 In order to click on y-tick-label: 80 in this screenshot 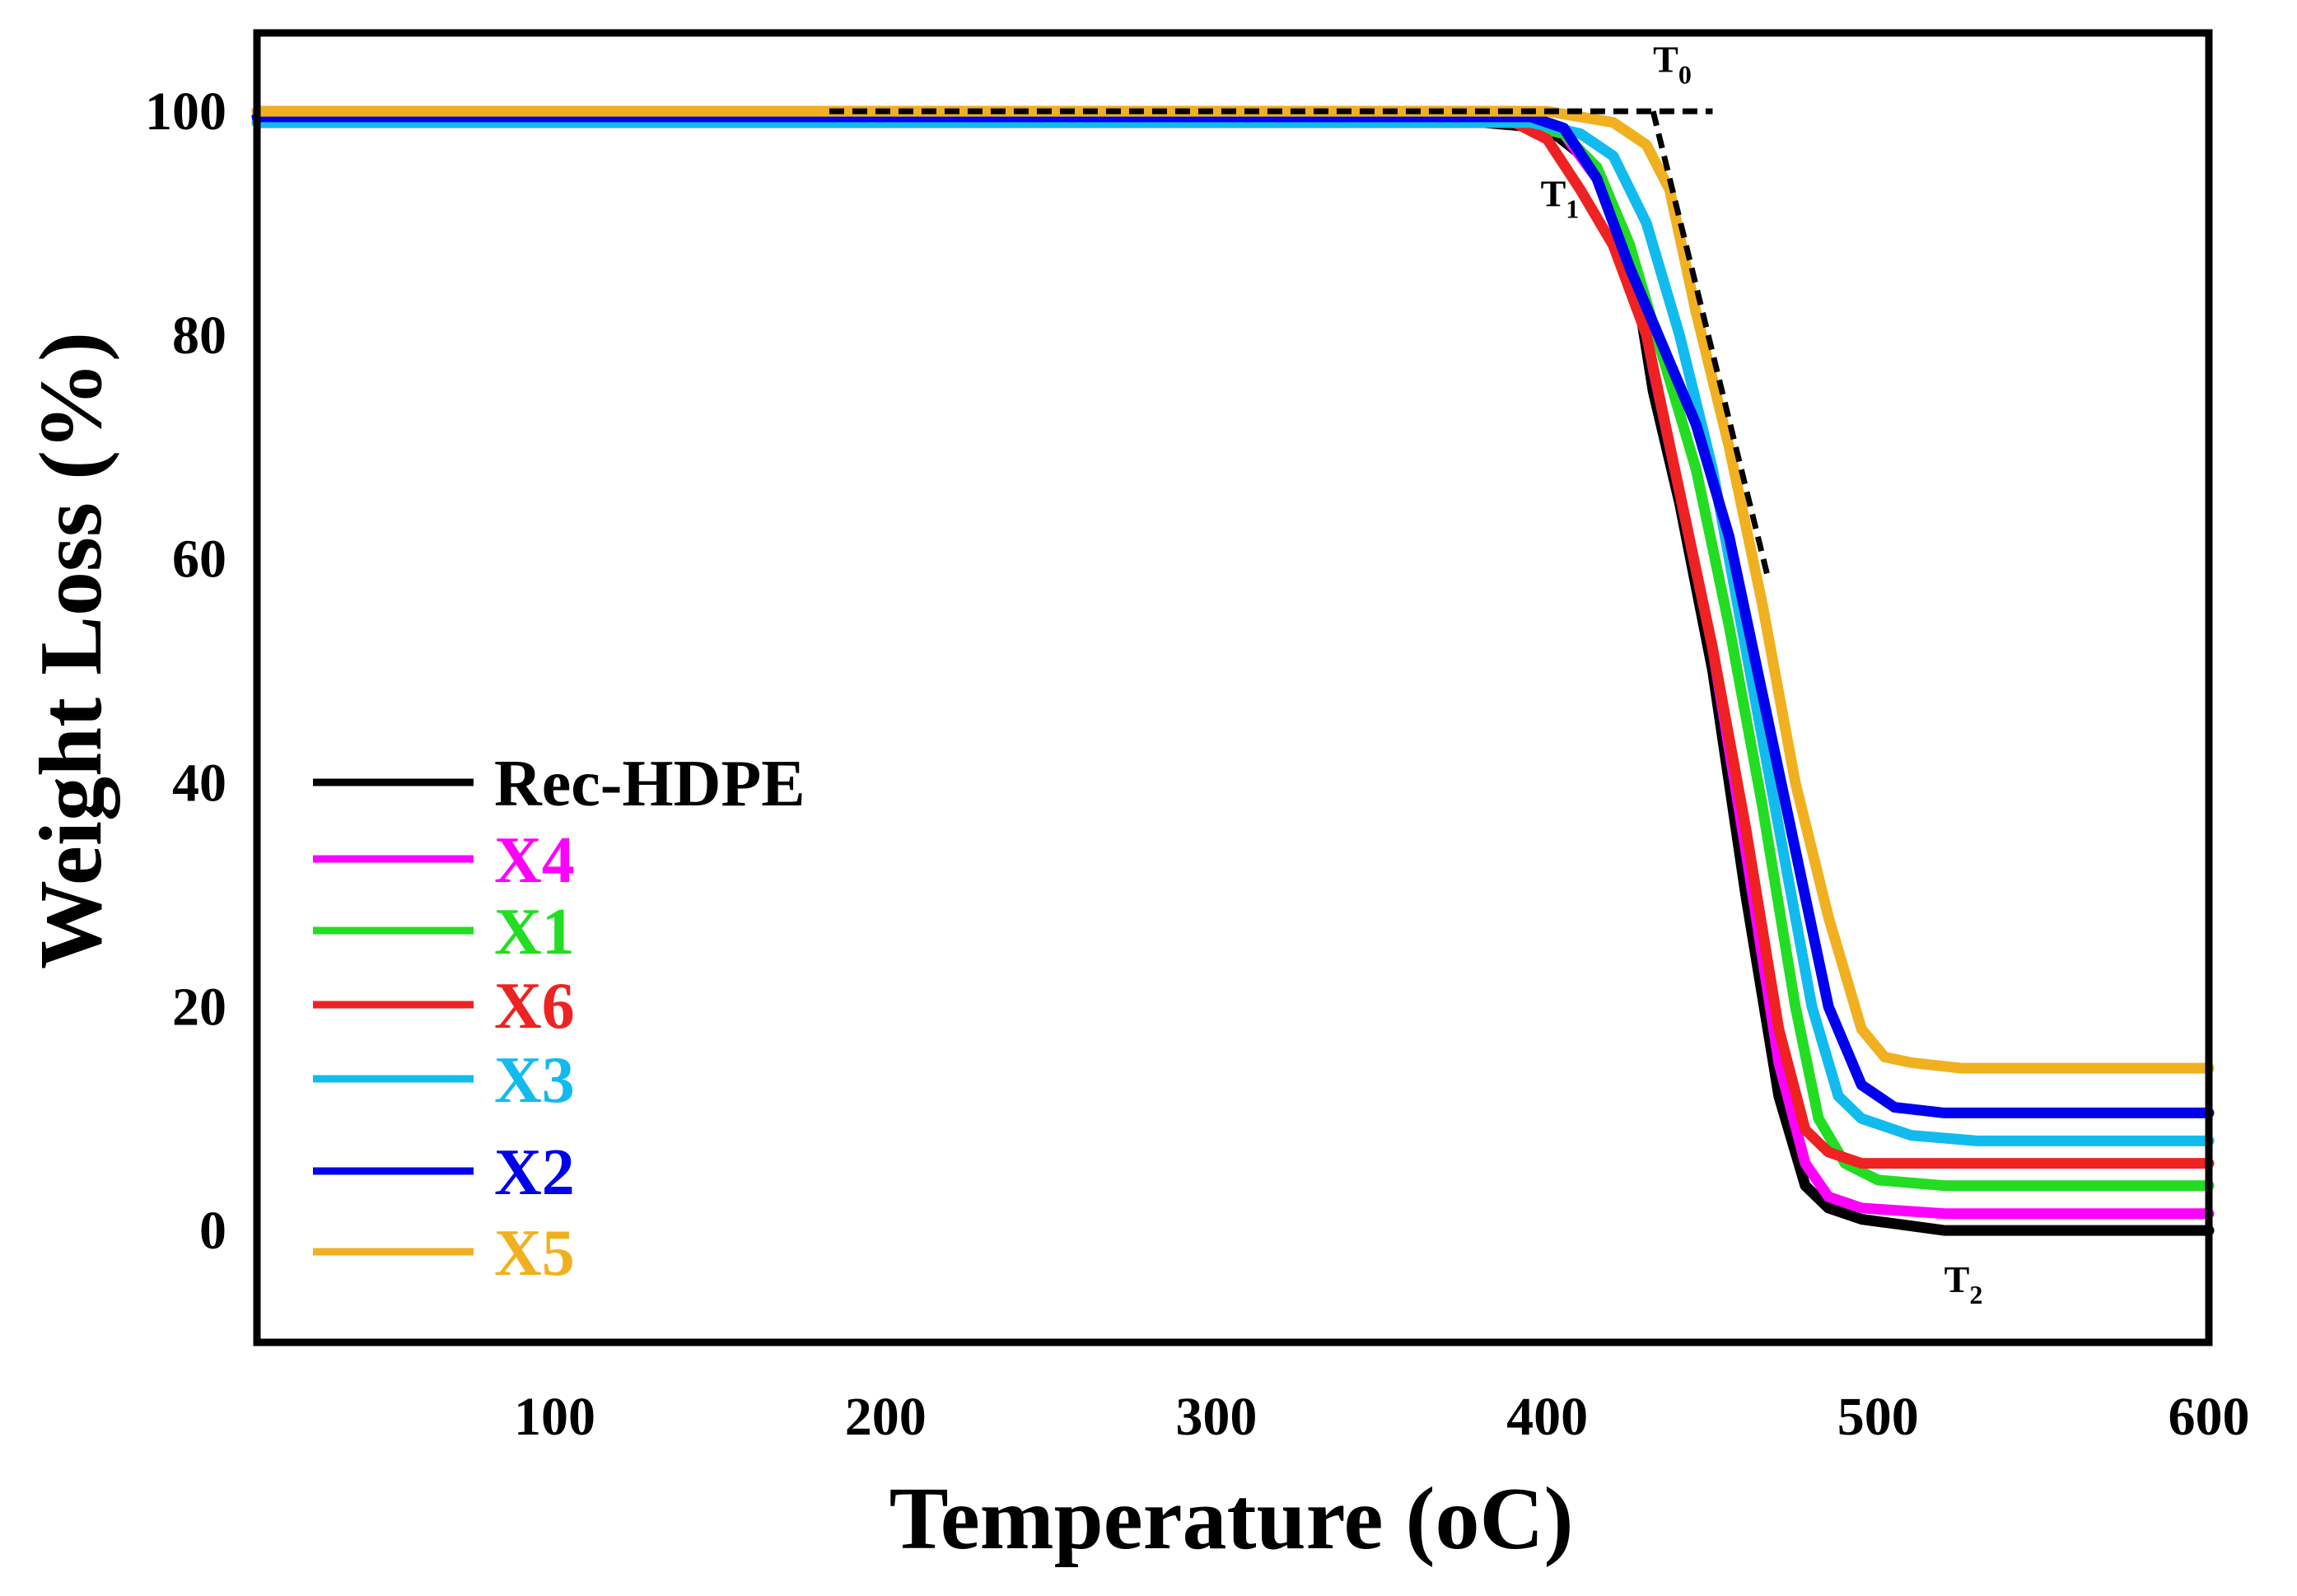, I will do `click(199, 336)`.